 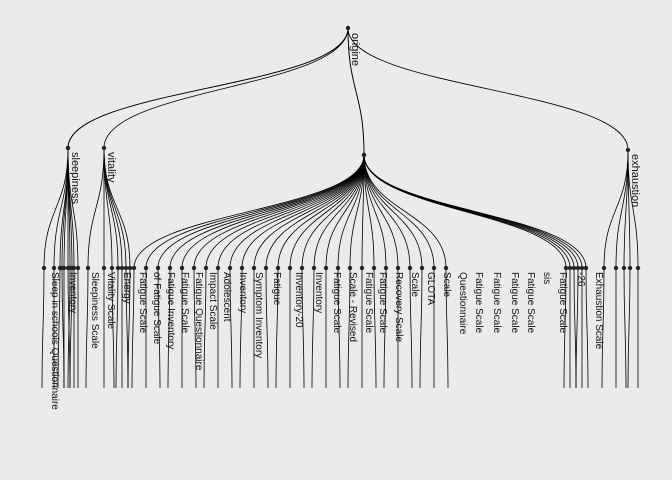 I want to click on root-label: origine, so click(x=355, y=49).